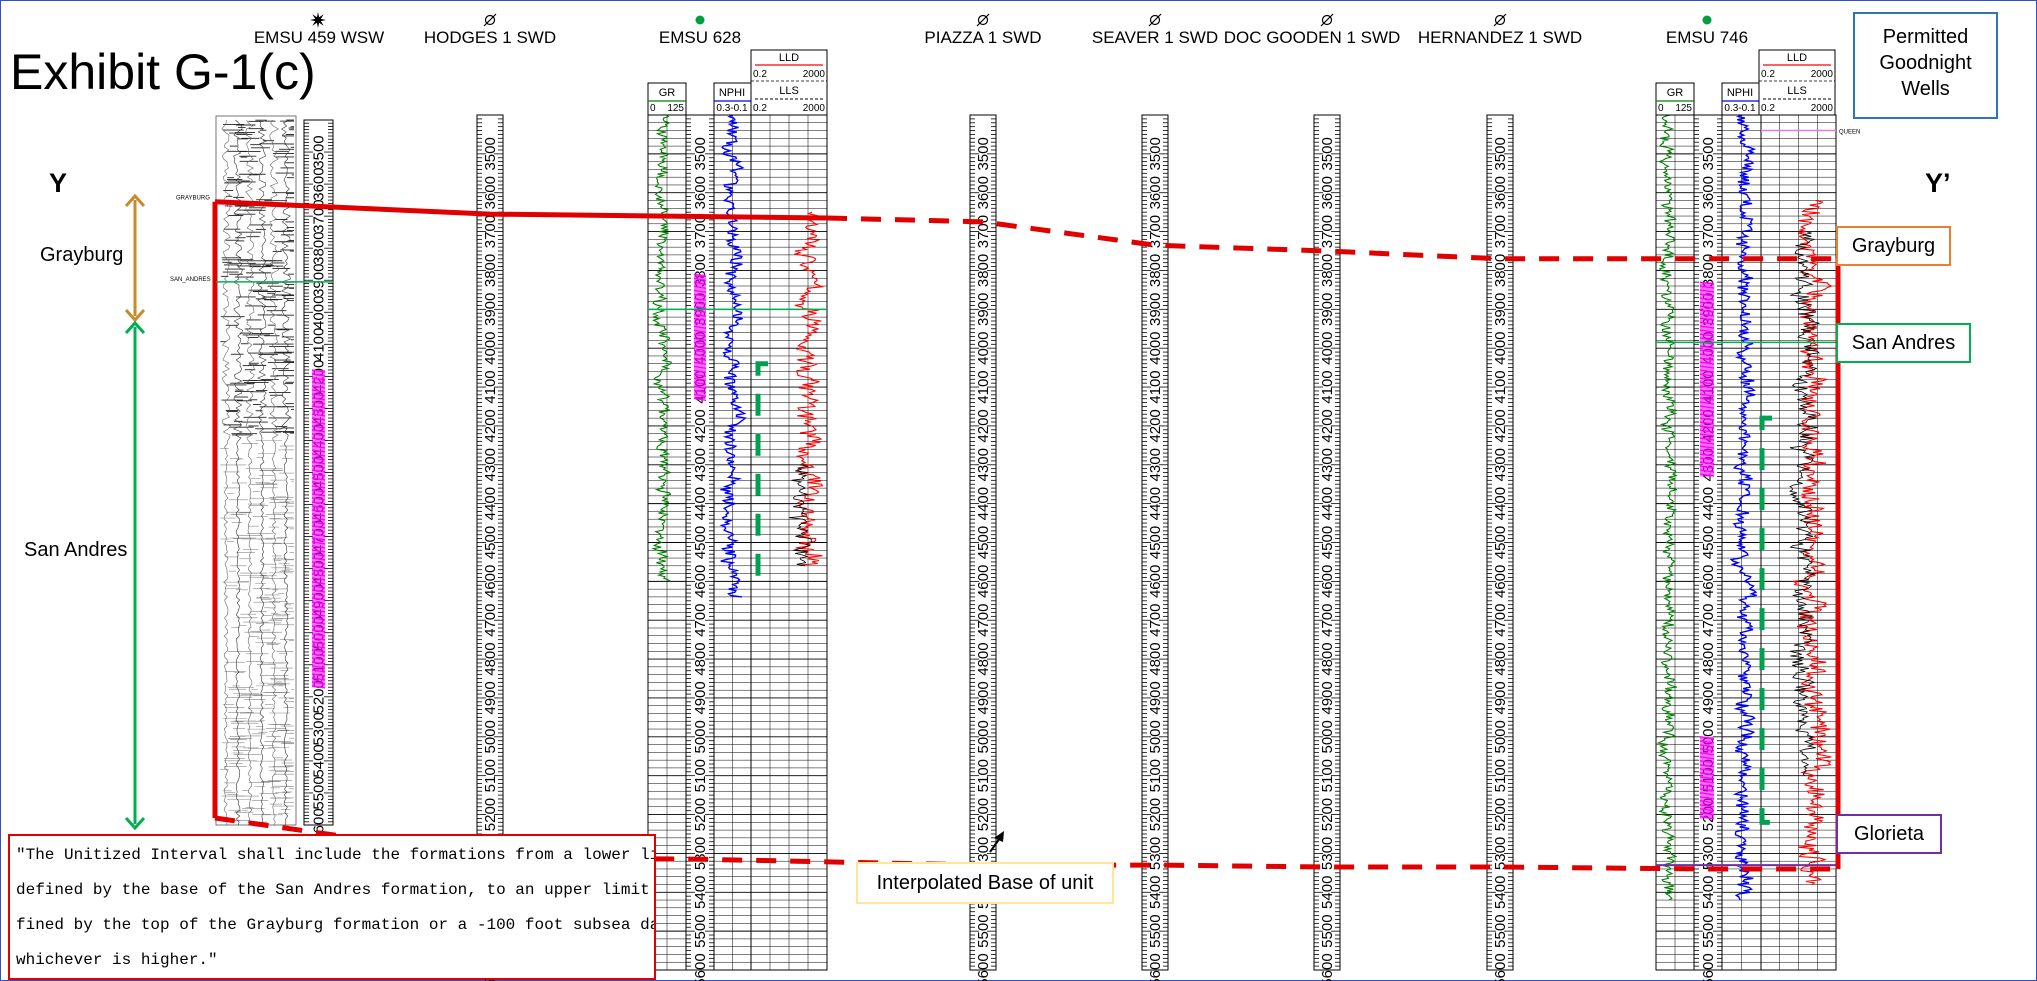  What do you see at coordinates (1327, 814) in the screenshot?
I see `gooden-depth-label: 5200` at bounding box center [1327, 814].